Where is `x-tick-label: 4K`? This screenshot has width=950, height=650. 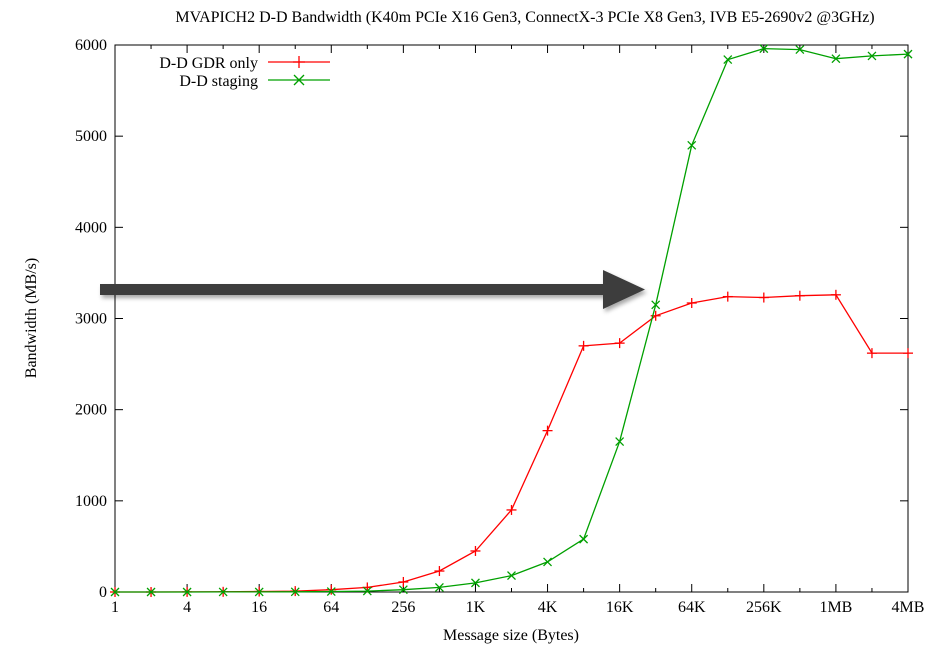
x-tick-label: 4K is located at coordinates (548, 607).